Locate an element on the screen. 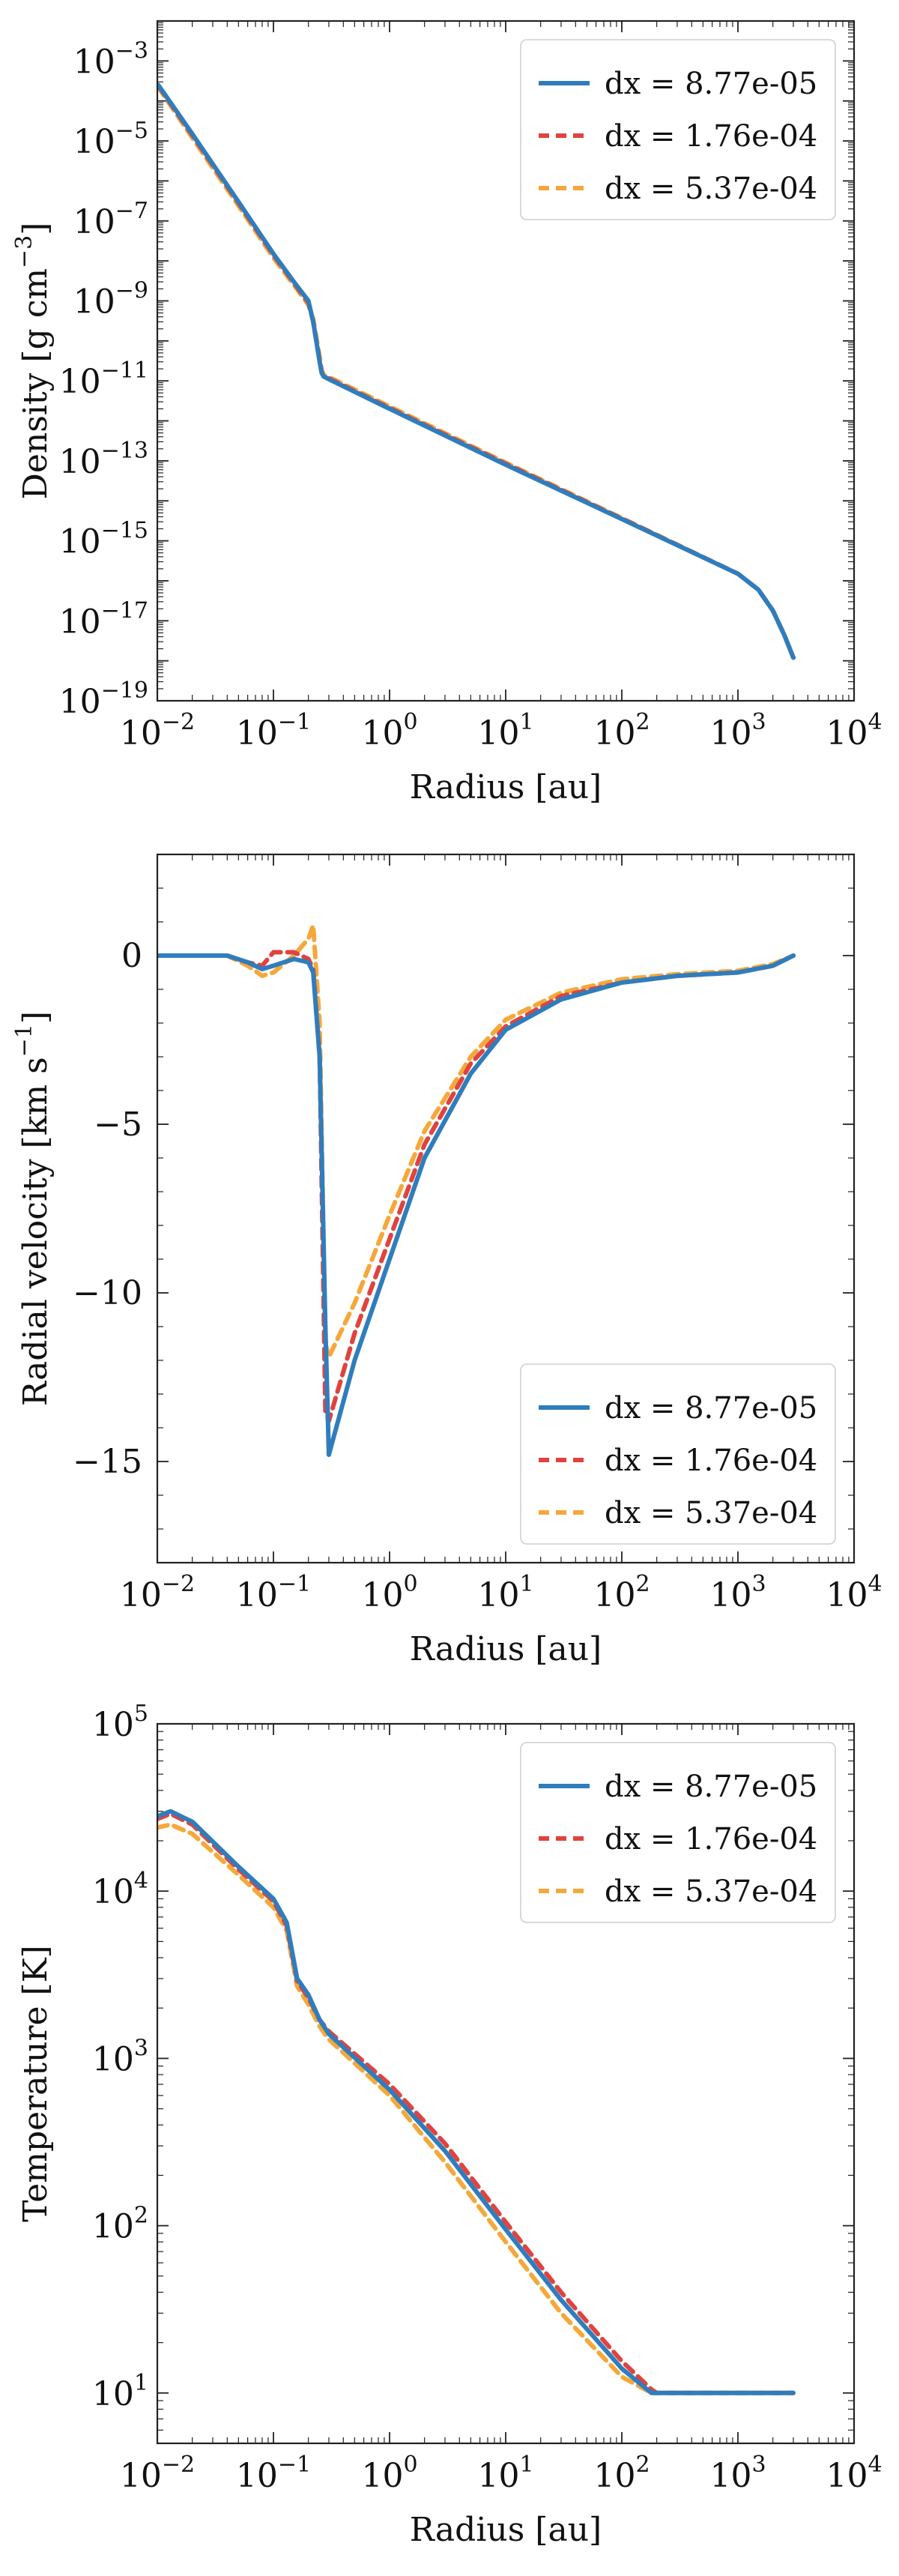 This screenshot has height=2576, width=899. y-tick-label: −15 is located at coordinates (107, 1462).